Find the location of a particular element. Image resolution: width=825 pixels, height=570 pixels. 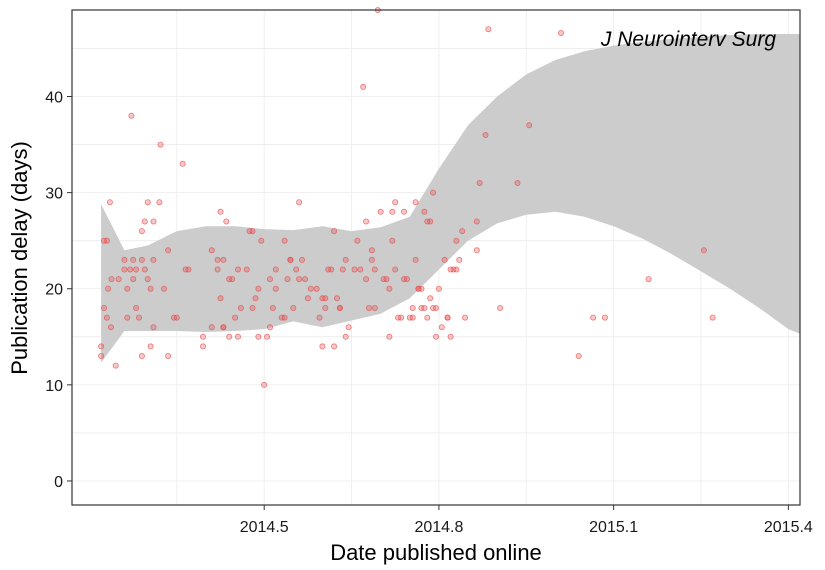

legend-label: J Neurointerv Surg is located at coordinates (688, 39).